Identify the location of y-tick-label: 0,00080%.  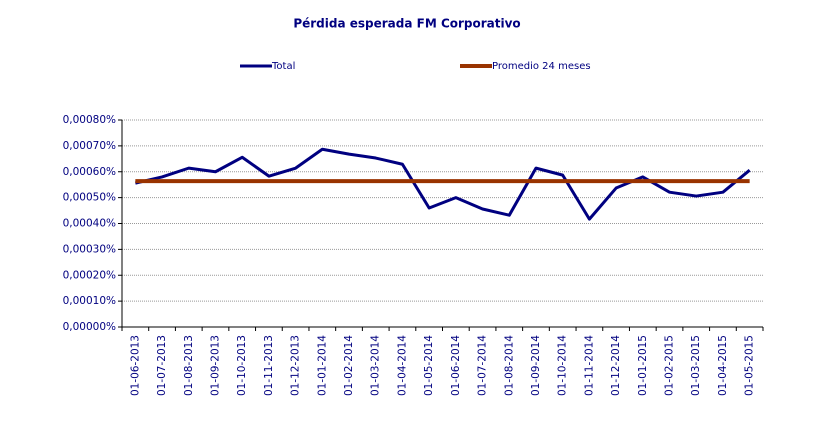
(89, 120).